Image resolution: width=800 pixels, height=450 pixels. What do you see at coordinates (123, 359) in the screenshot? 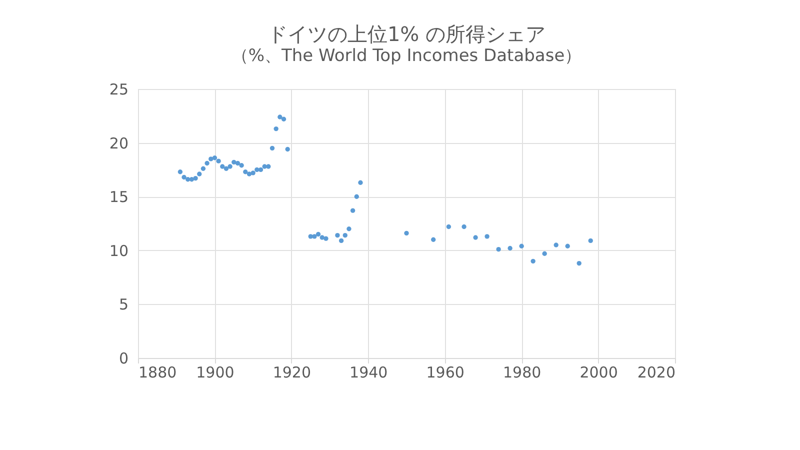
I see `y-tick-label: 0` at bounding box center [123, 359].